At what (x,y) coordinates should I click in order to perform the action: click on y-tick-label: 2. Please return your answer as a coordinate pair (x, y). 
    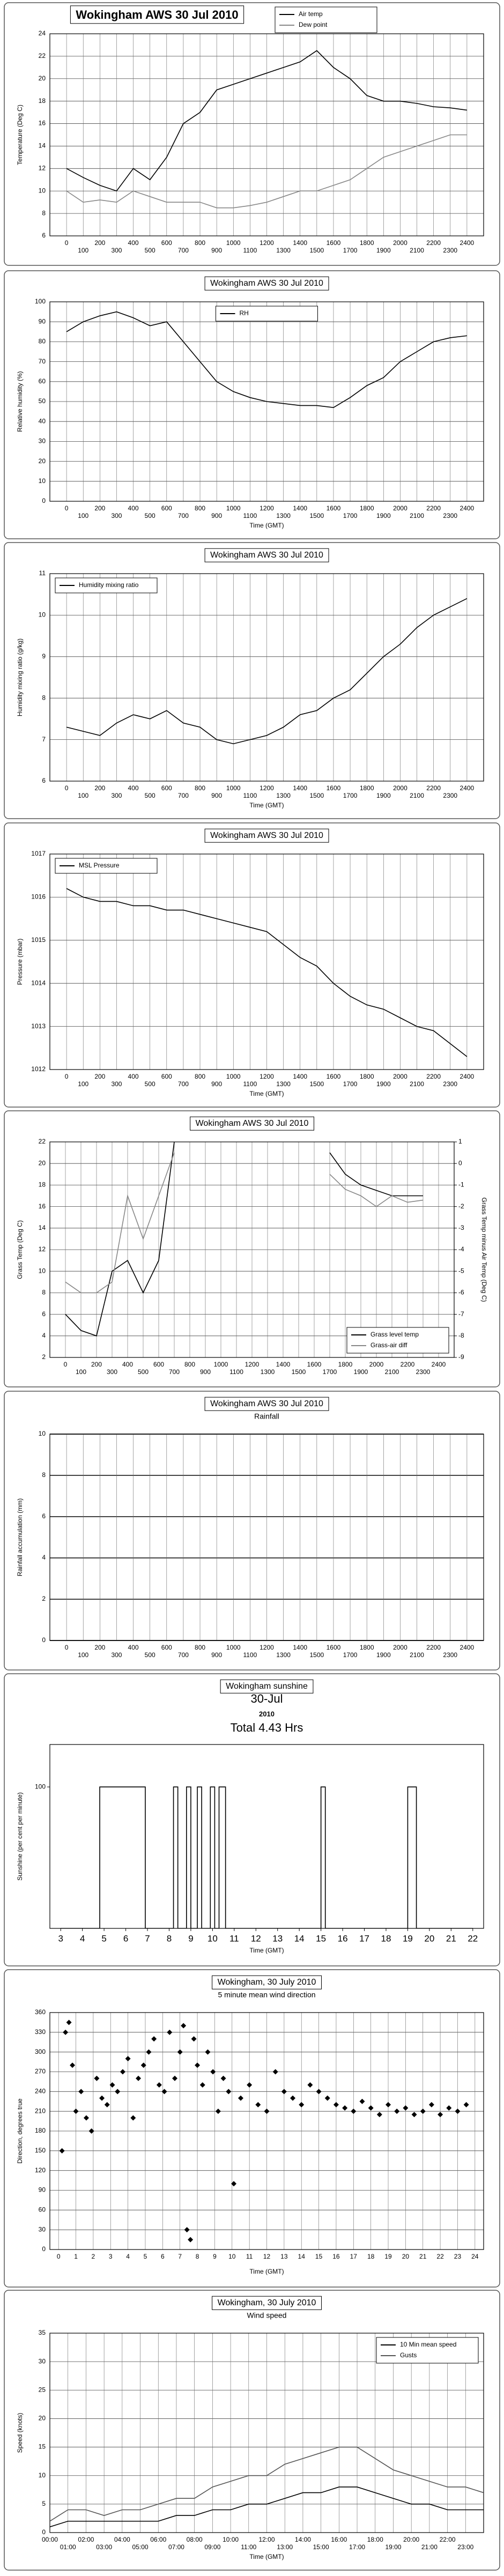
    Looking at the image, I should click on (44, 1599).